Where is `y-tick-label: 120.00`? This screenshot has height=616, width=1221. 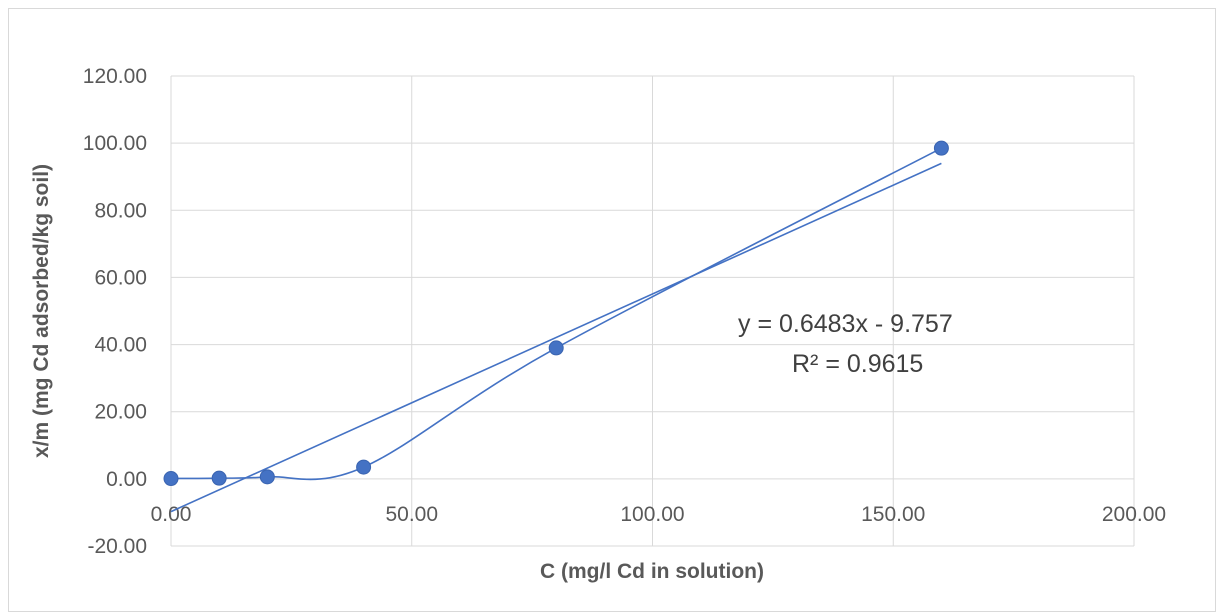
y-tick-label: 120.00 is located at coordinates (115, 76).